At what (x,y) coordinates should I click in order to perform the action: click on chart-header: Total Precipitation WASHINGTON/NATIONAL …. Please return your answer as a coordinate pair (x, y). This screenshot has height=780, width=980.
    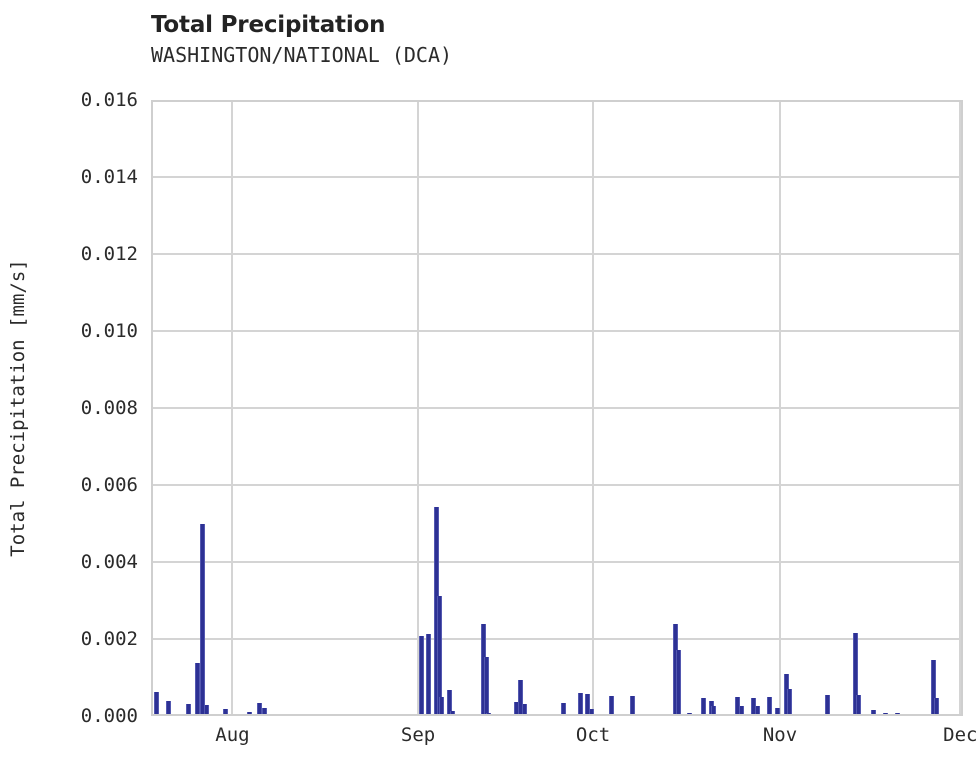
    Looking at the image, I should click on (551, 39).